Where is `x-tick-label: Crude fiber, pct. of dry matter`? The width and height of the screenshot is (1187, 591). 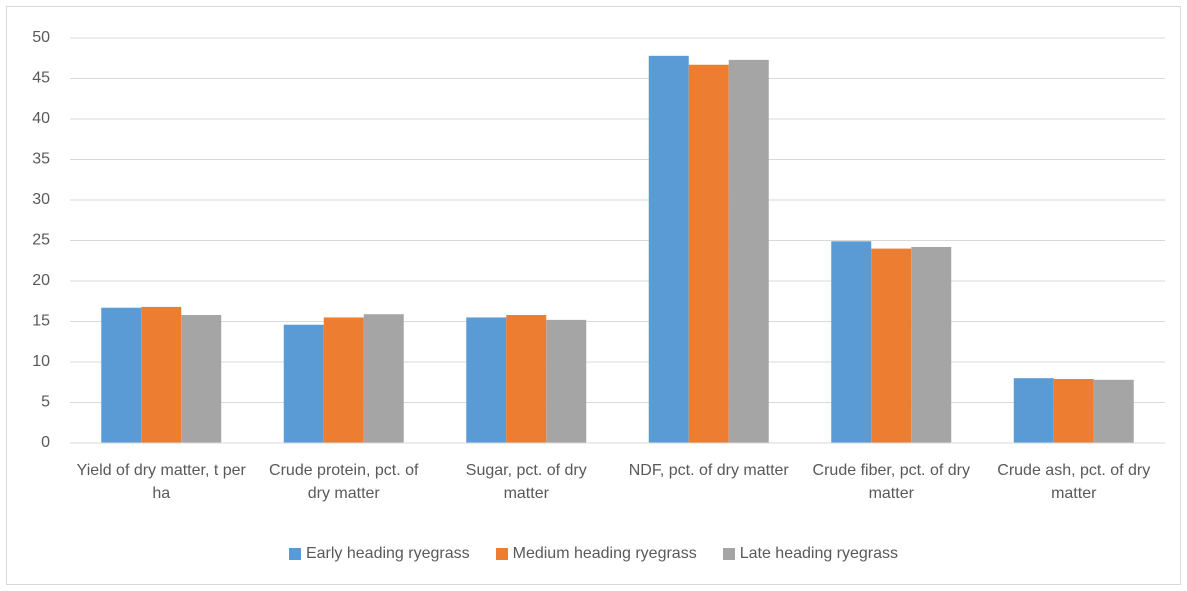 x-tick-label: Crude fiber, pct. of dry matter is located at coordinates (891, 482).